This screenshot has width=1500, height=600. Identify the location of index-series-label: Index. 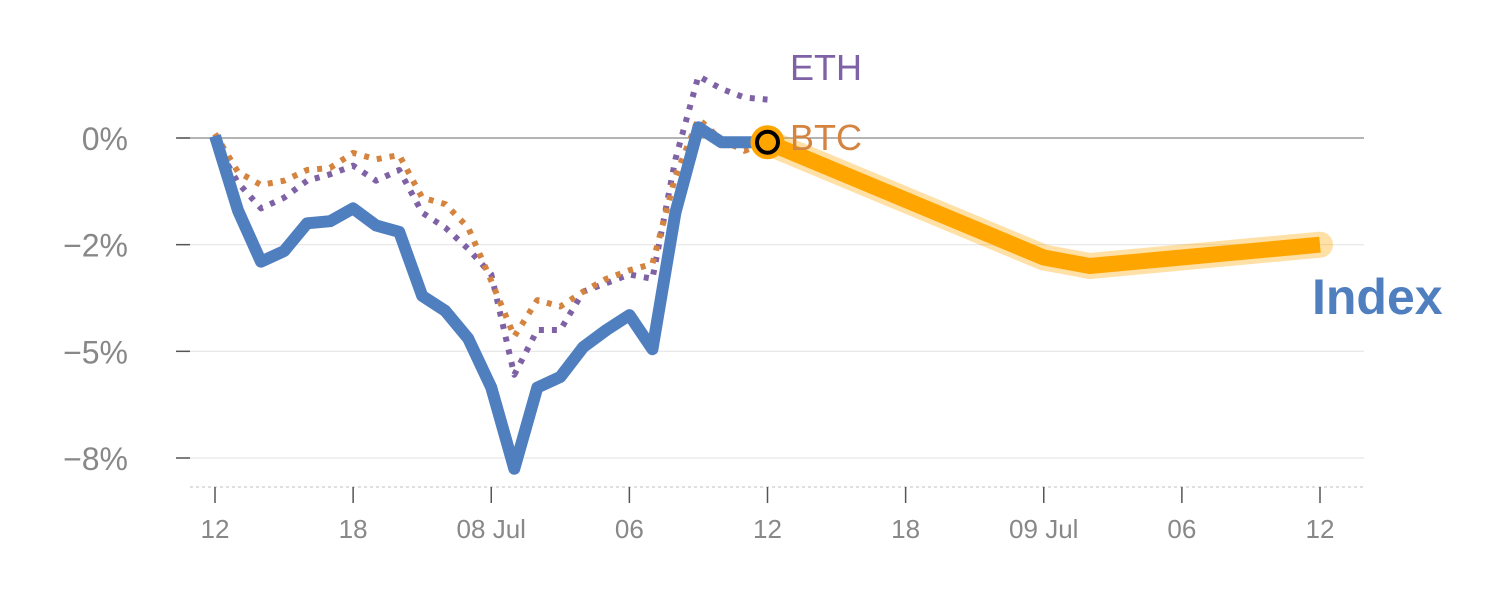
(1377, 297).